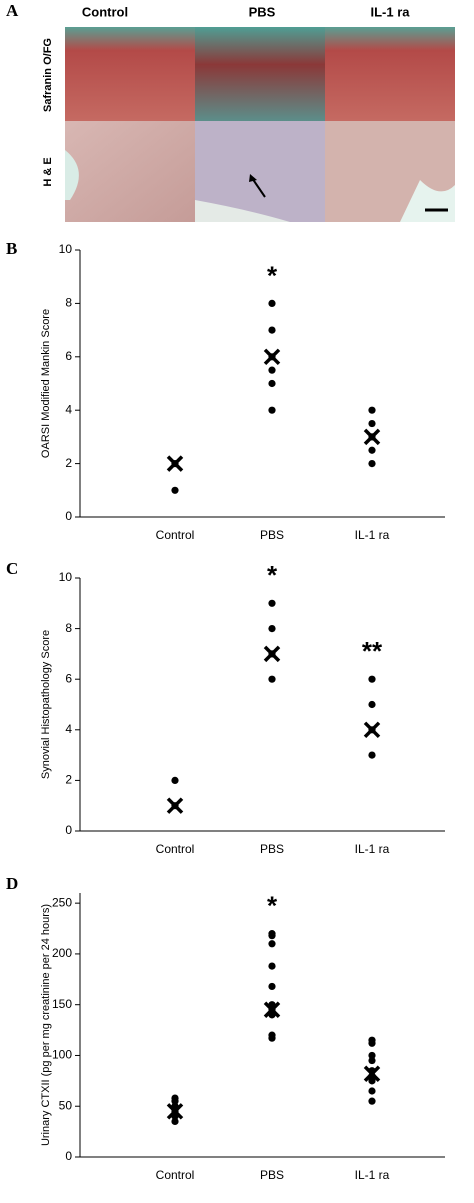  I want to click on panel-label: B, so click(11, 248).